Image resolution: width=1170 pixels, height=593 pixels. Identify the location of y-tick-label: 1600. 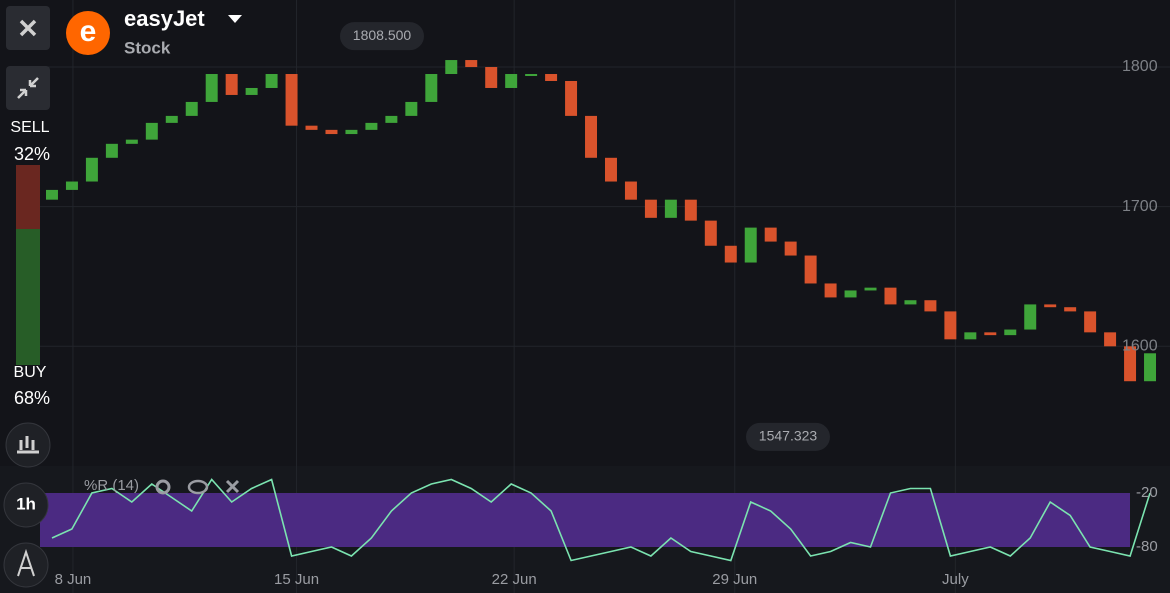
(1140, 346).